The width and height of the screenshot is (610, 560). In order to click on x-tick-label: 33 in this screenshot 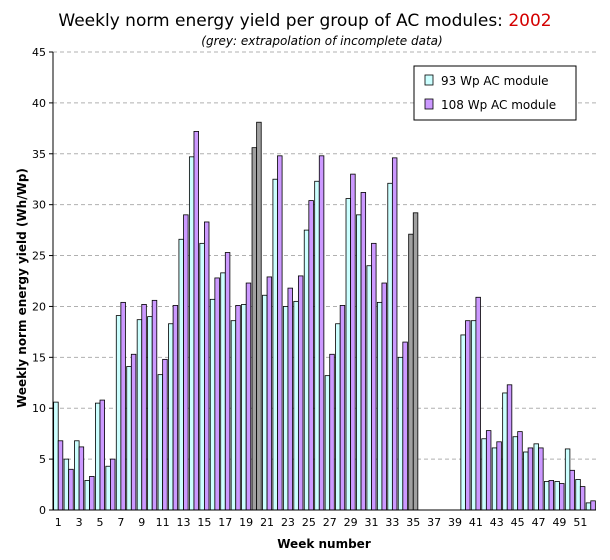, I will do `click(392, 522)`.